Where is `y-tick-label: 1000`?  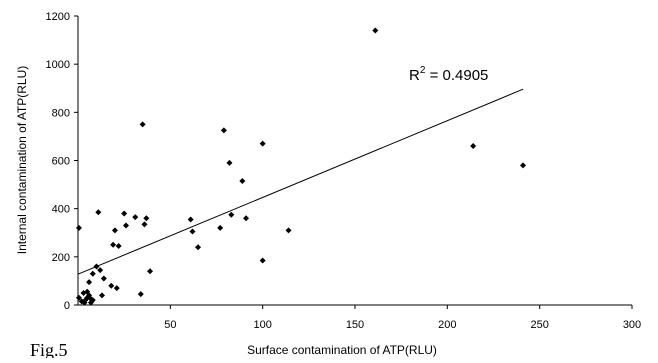 y-tick-label: 1000 is located at coordinates (58, 65).